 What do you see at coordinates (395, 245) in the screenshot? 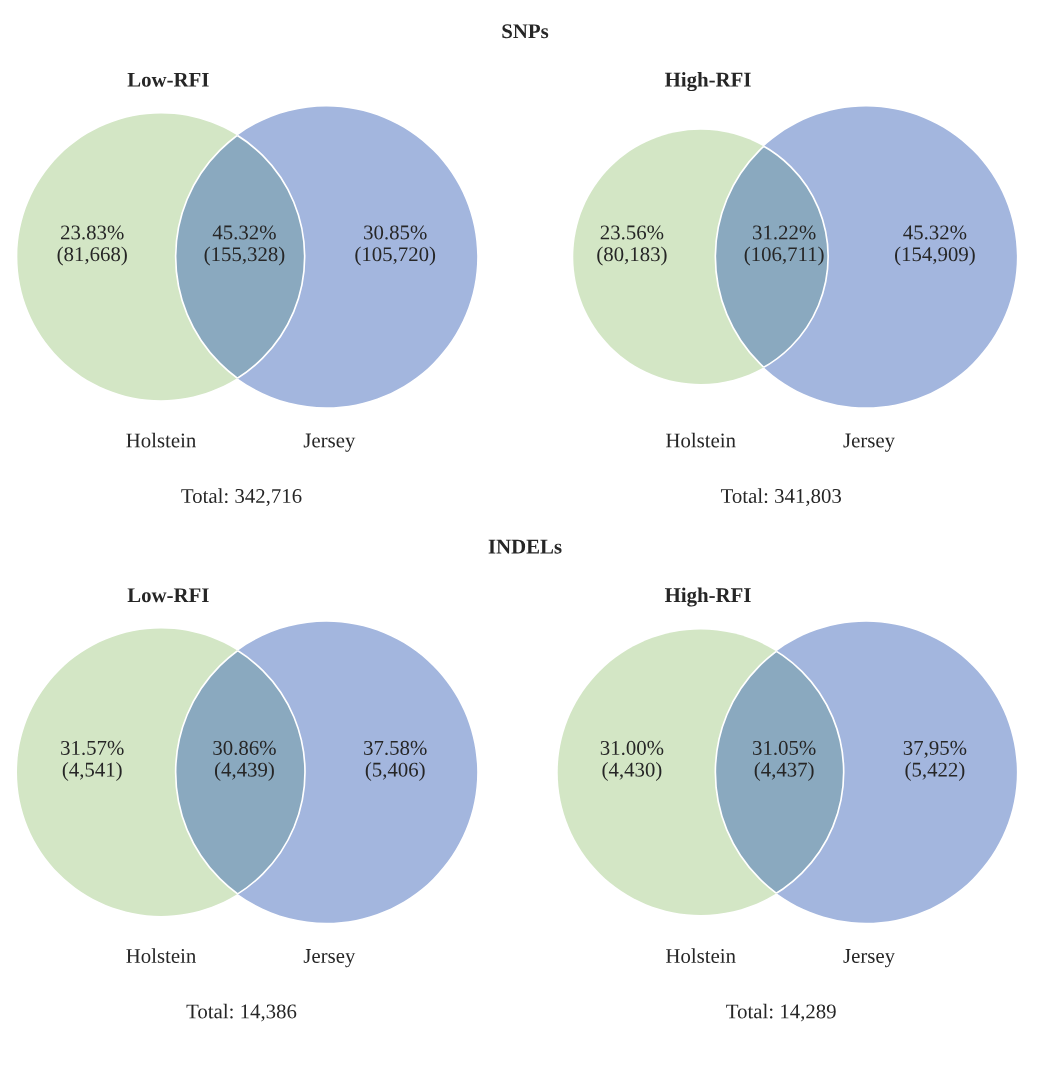
I see `data-label: 30.85% (105,720)` at bounding box center [395, 245].